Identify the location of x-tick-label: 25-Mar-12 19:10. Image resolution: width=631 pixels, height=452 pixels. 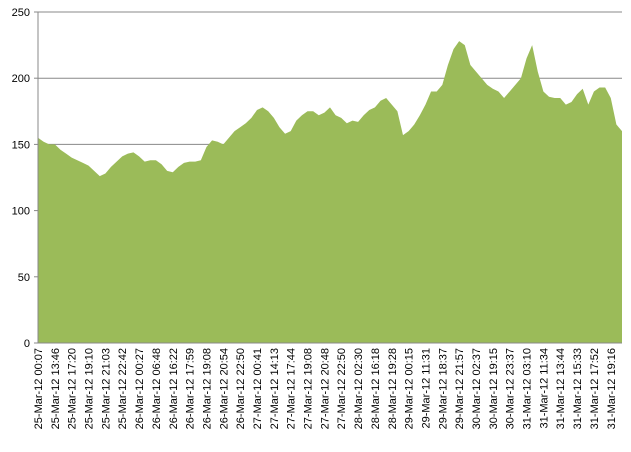
(90, 388).